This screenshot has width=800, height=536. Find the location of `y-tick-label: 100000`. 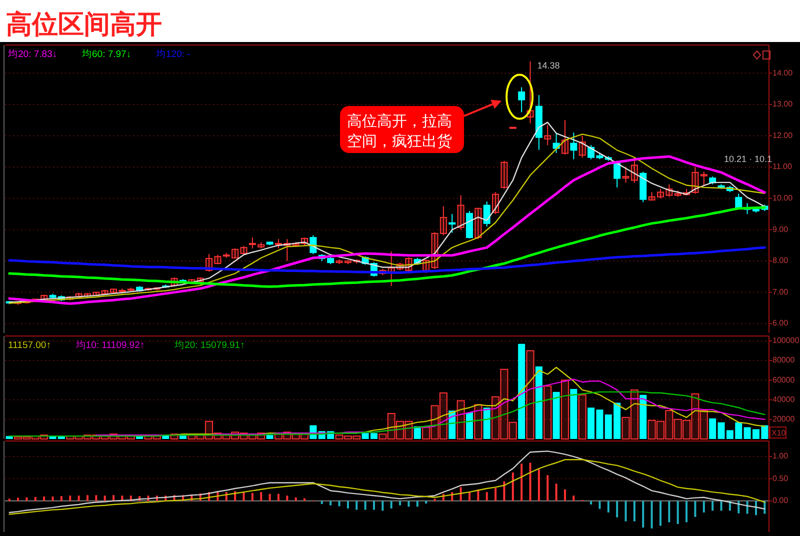

y-tick-label: 100000 is located at coordinates (786, 341).